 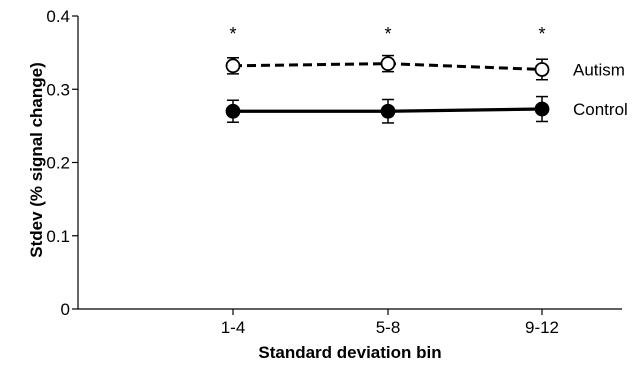 What do you see at coordinates (36, 160) in the screenshot?
I see `y-axis-title: Stdev (% signal change)` at bounding box center [36, 160].